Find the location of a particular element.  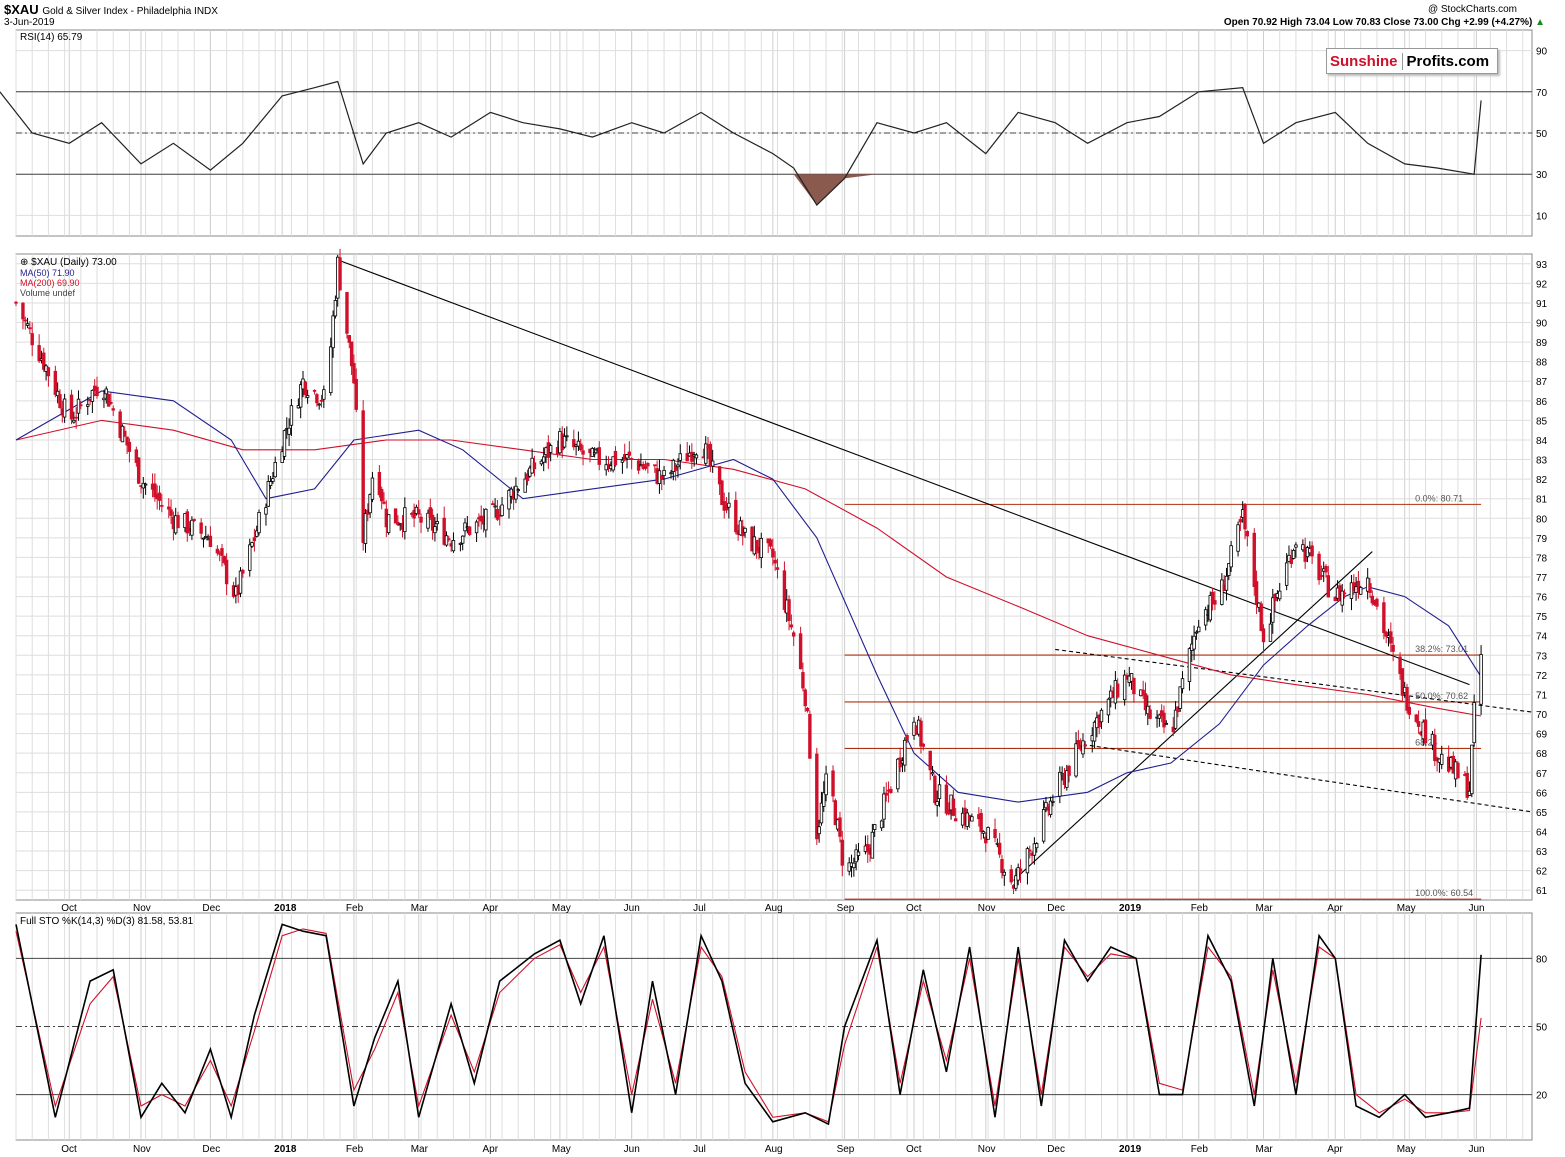

price-legend-ma200: MA(200) 69.90 is located at coordinates (50, 283).